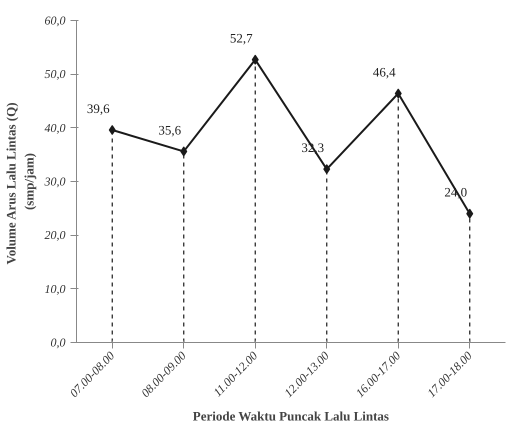 The image size is (528, 434). I want to click on y-tick-label: 0,0, so click(58, 343).